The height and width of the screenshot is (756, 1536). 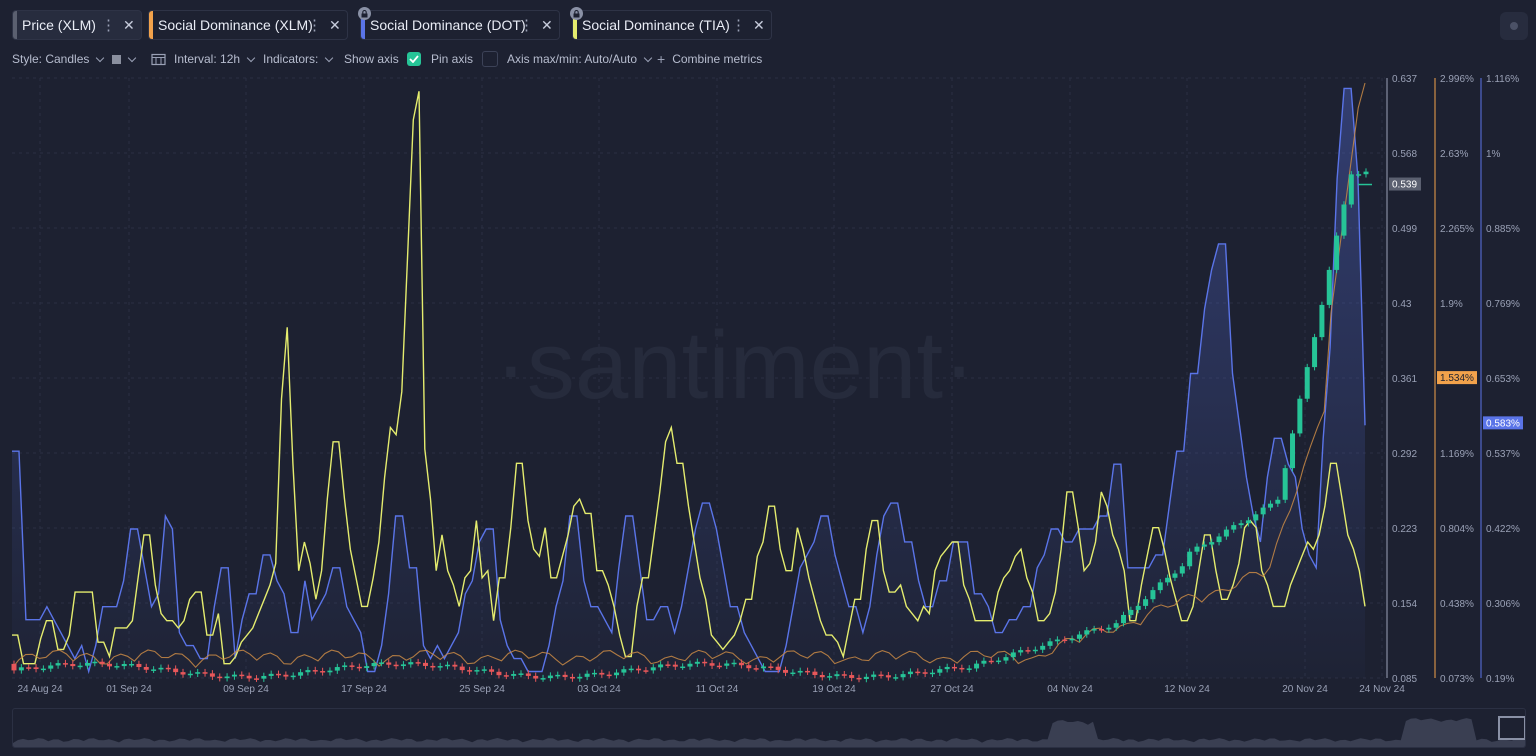 I want to click on x-tick-label: 04 Nov 24, so click(x=1070, y=689).